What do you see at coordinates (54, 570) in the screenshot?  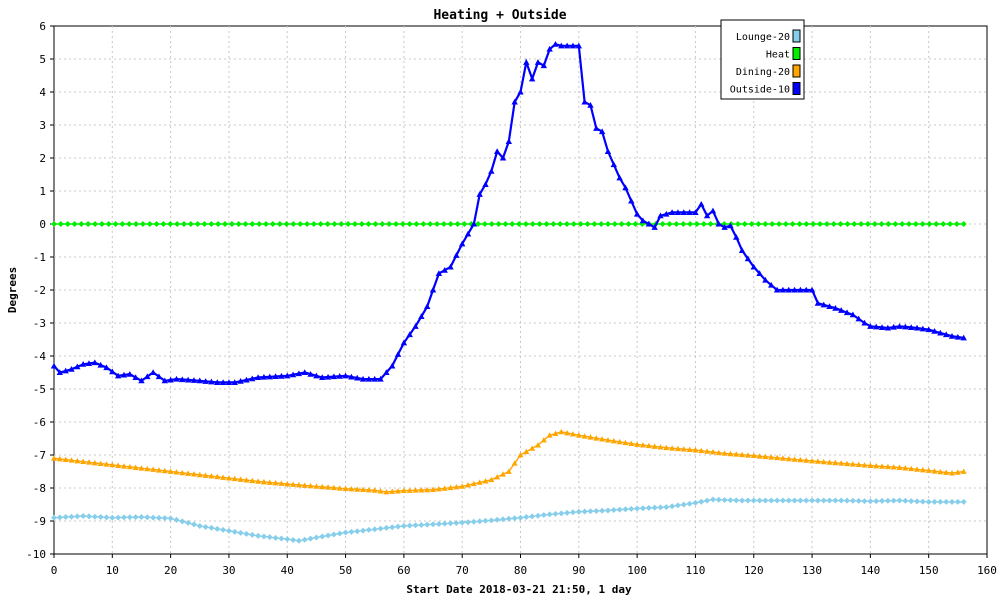 I see `x-tick-label: 0` at bounding box center [54, 570].